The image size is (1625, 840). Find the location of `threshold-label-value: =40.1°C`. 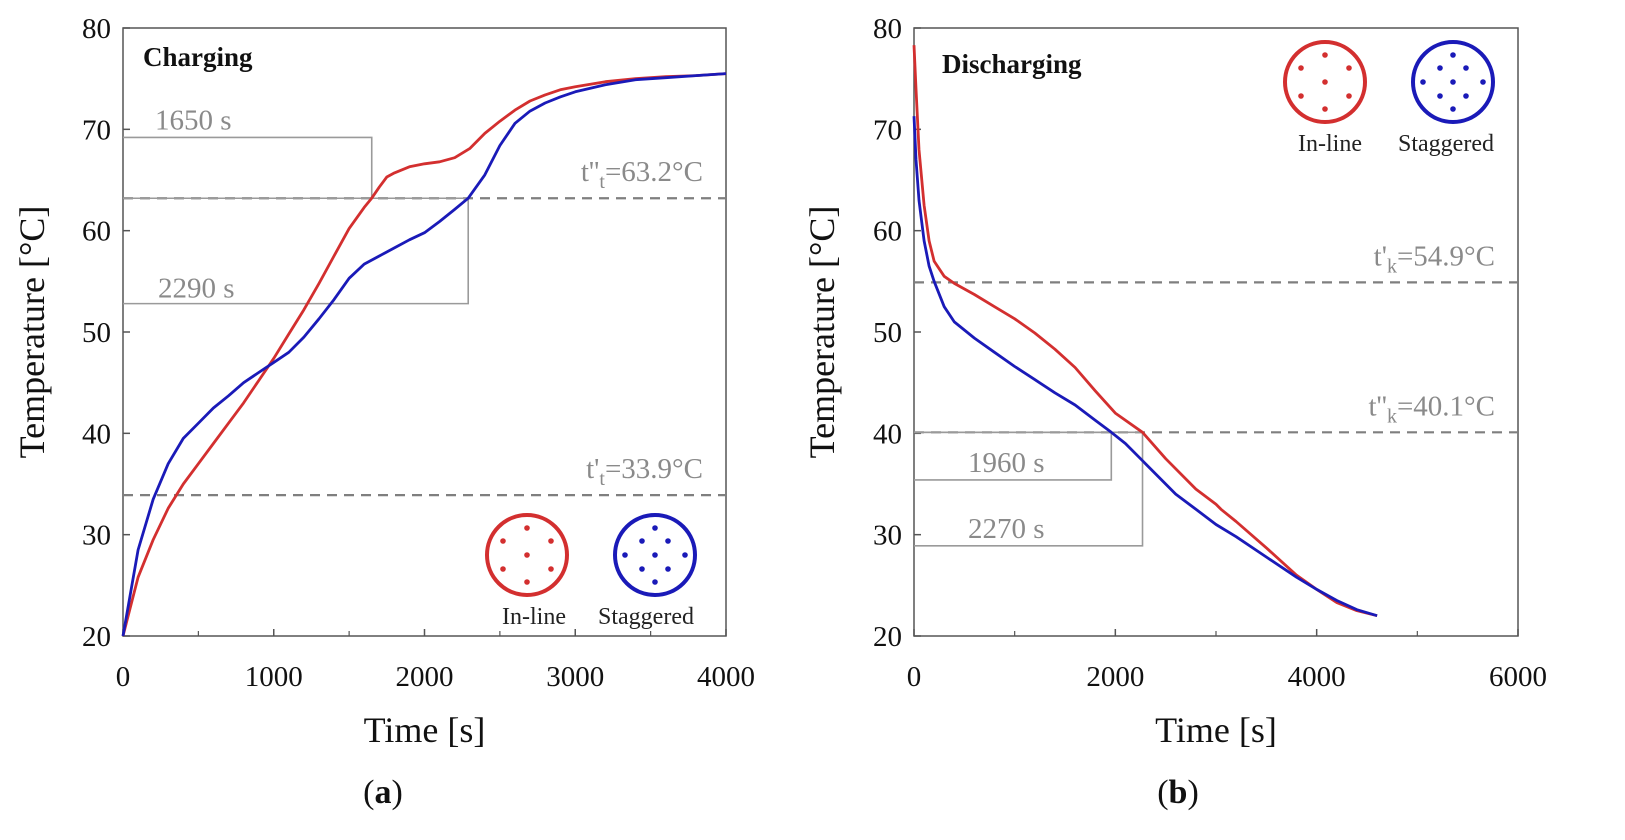

threshold-label-value: =40.1°C is located at coordinates (1446, 406).